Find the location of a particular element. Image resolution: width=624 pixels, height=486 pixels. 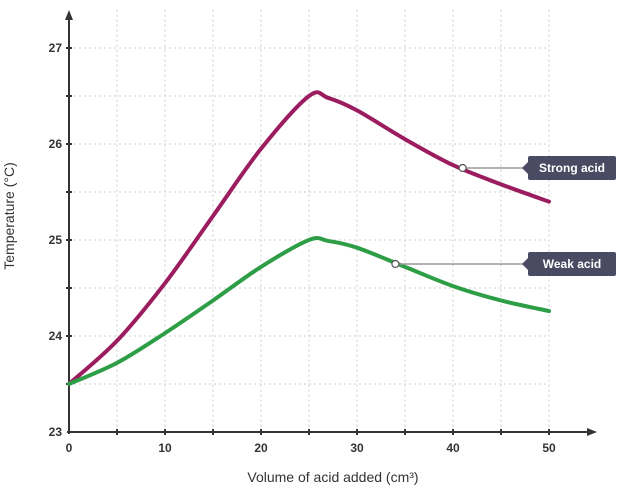

y-tick-label: 23 is located at coordinates (56, 432).